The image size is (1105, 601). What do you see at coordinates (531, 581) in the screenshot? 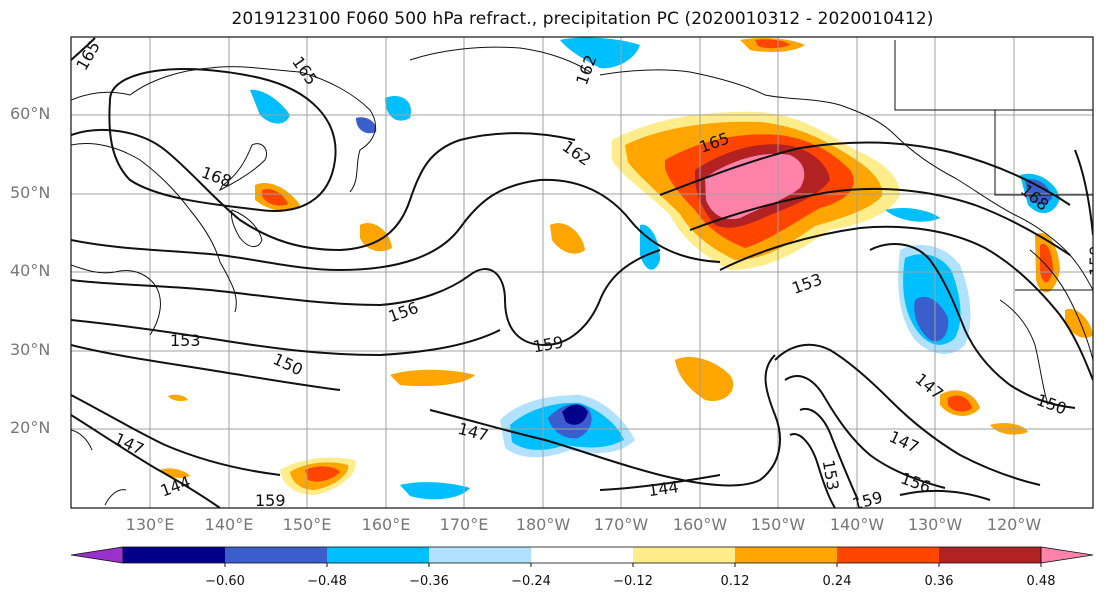
I see `colorbar-tick-label: −0.24` at bounding box center [531, 581].